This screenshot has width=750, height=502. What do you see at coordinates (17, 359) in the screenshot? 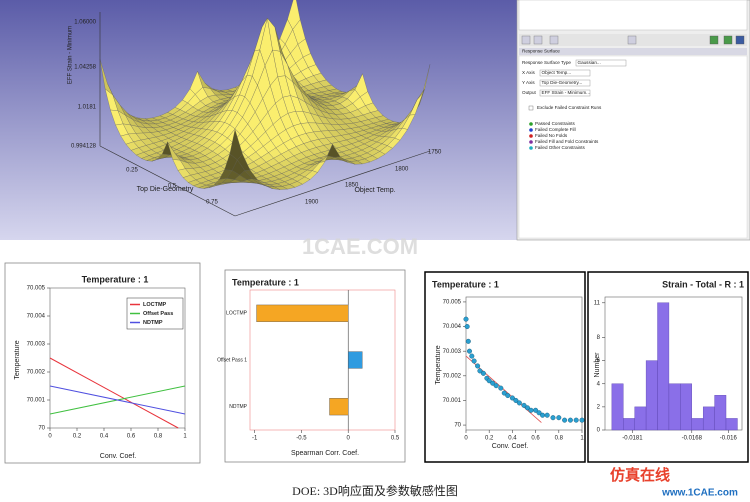
I see `y-axis-label: Temperature` at bounding box center [17, 359].